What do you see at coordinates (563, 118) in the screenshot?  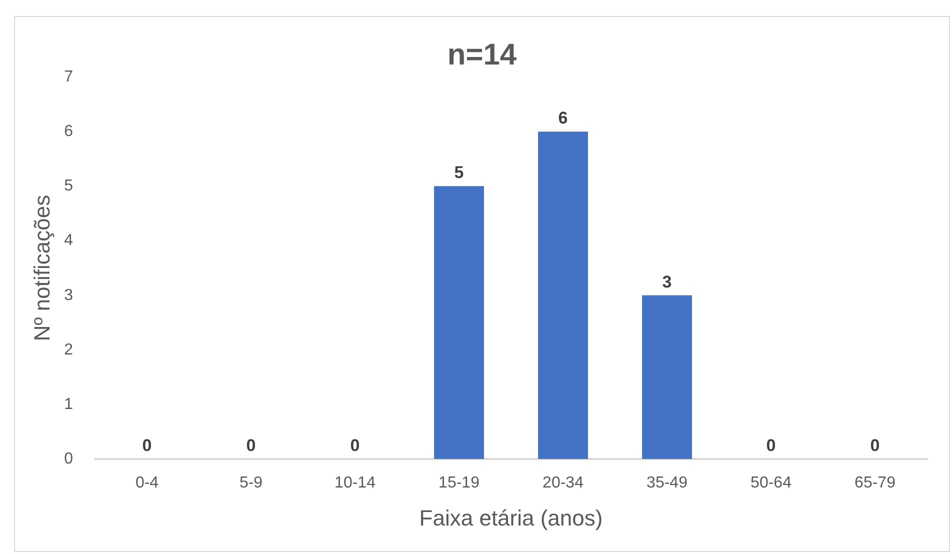 I see `data-label: 6` at bounding box center [563, 118].